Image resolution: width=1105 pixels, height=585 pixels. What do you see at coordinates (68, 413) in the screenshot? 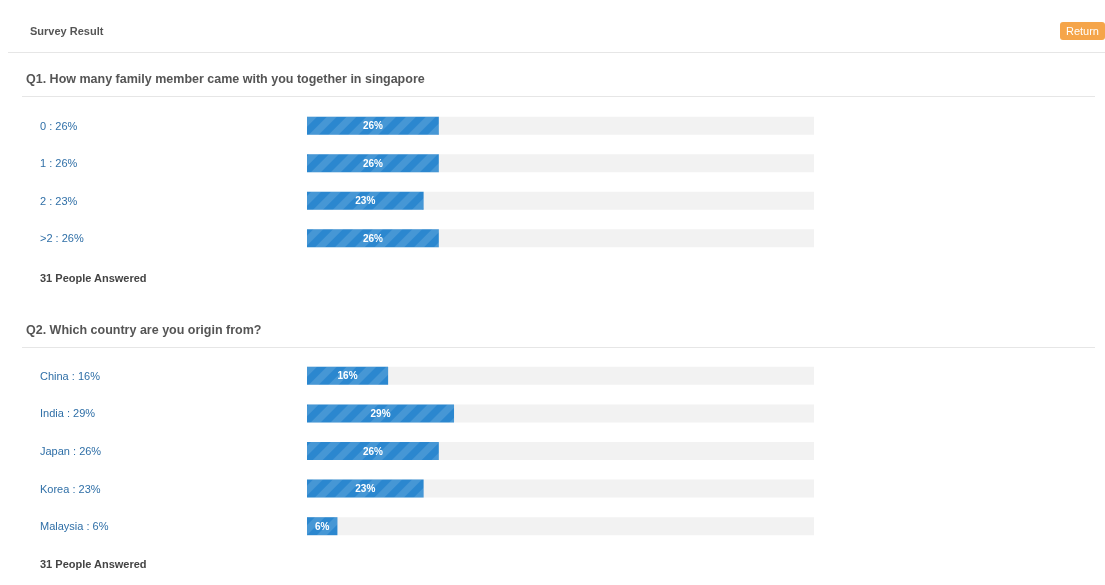
I see `y-tick-label: India : 29%` at bounding box center [68, 413].